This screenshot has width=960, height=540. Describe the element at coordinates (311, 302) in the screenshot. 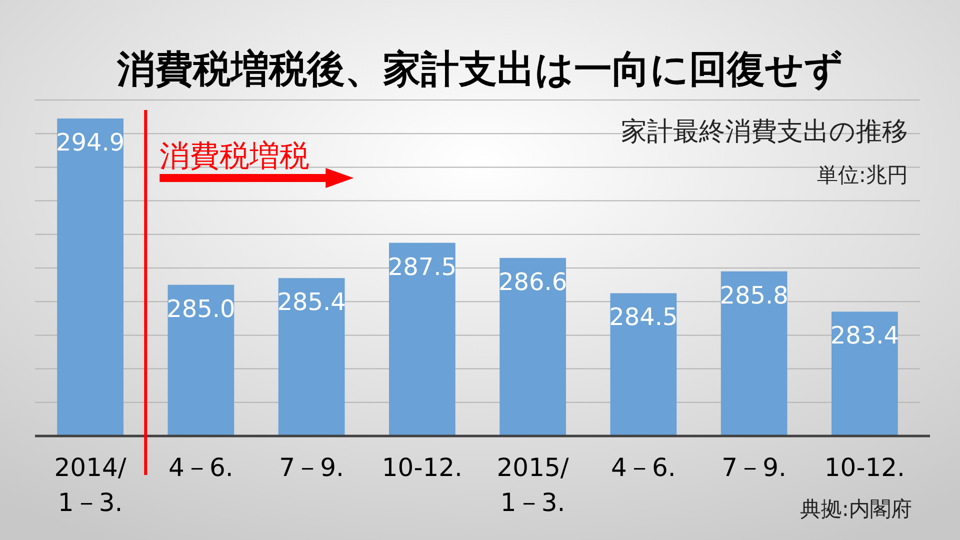

I see `data-label: 285.4` at that location.